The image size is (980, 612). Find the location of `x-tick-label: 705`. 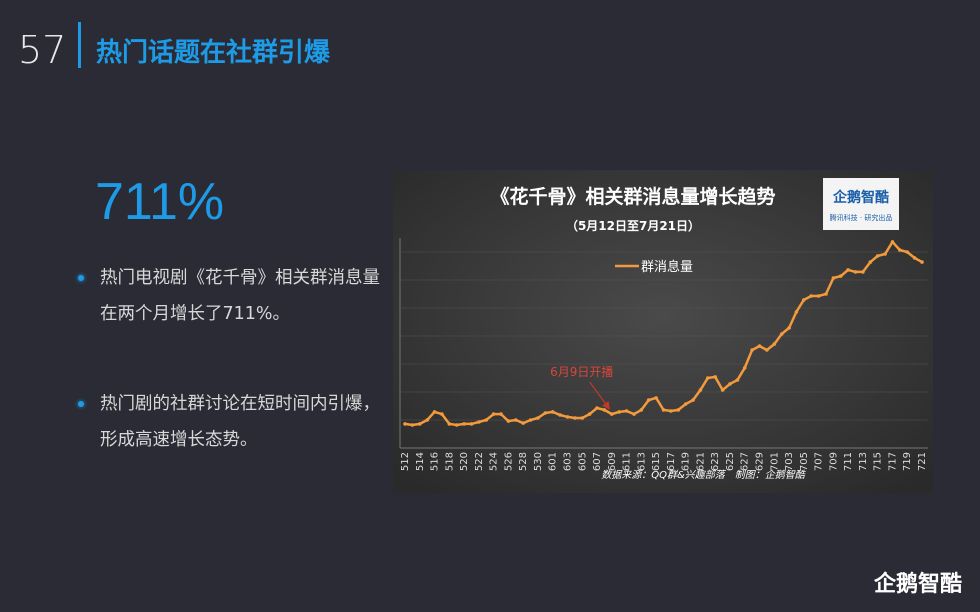

x-tick-label: 705 is located at coordinates (804, 461).